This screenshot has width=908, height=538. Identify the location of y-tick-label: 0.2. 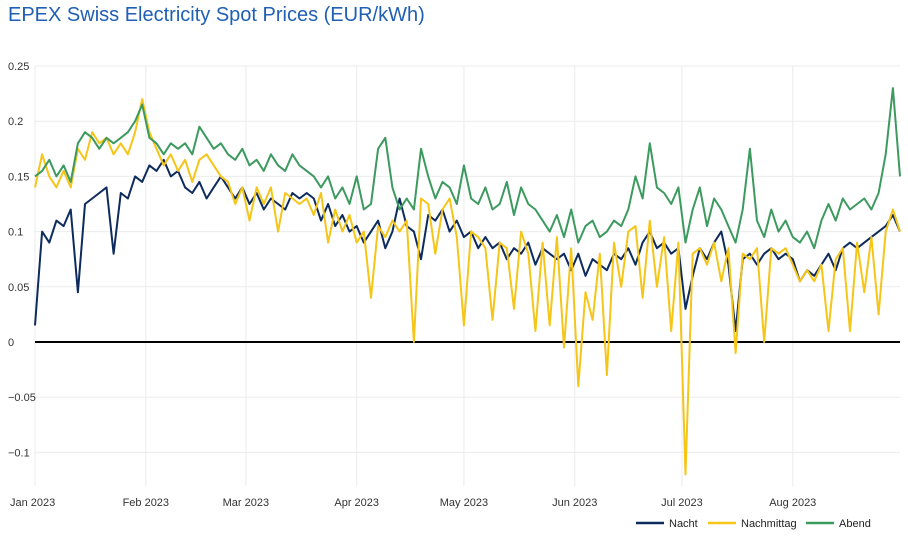
(15, 122).